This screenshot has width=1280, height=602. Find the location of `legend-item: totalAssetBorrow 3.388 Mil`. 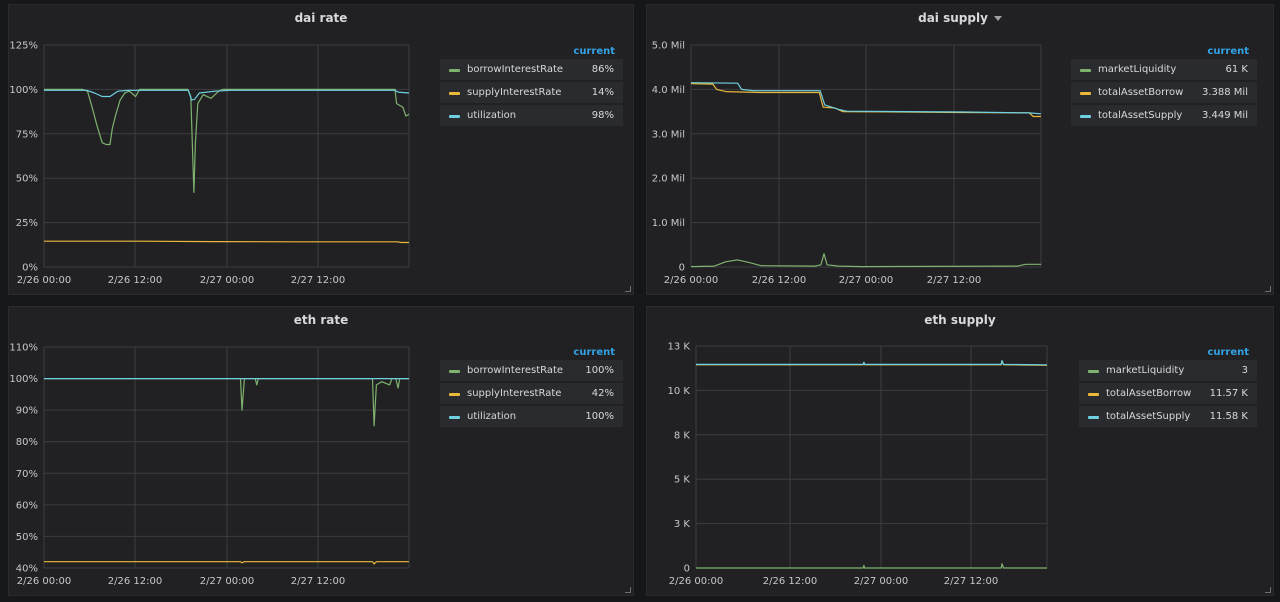

legend-item: totalAssetBorrow 3.388 Mil is located at coordinates (1164, 92).